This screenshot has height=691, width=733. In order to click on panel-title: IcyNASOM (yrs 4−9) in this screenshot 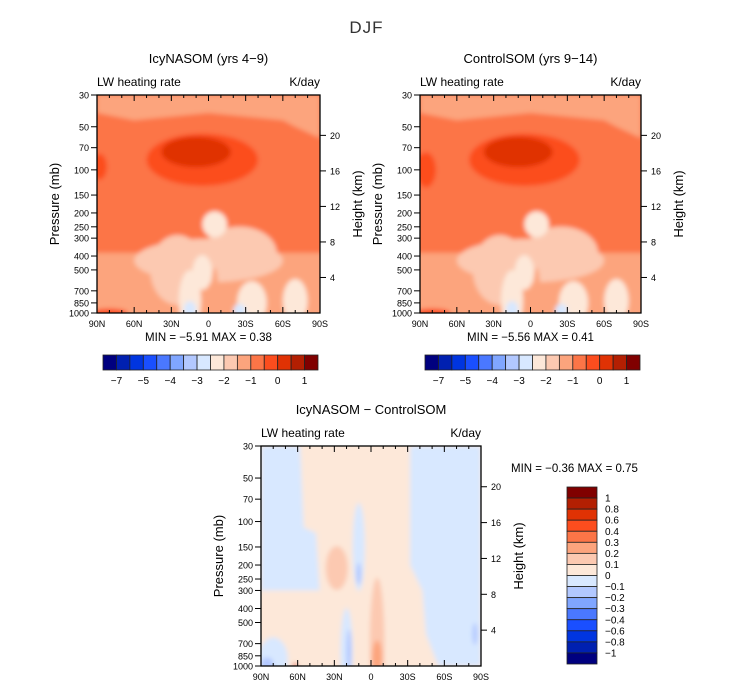, I will do `click(209, 58)`.